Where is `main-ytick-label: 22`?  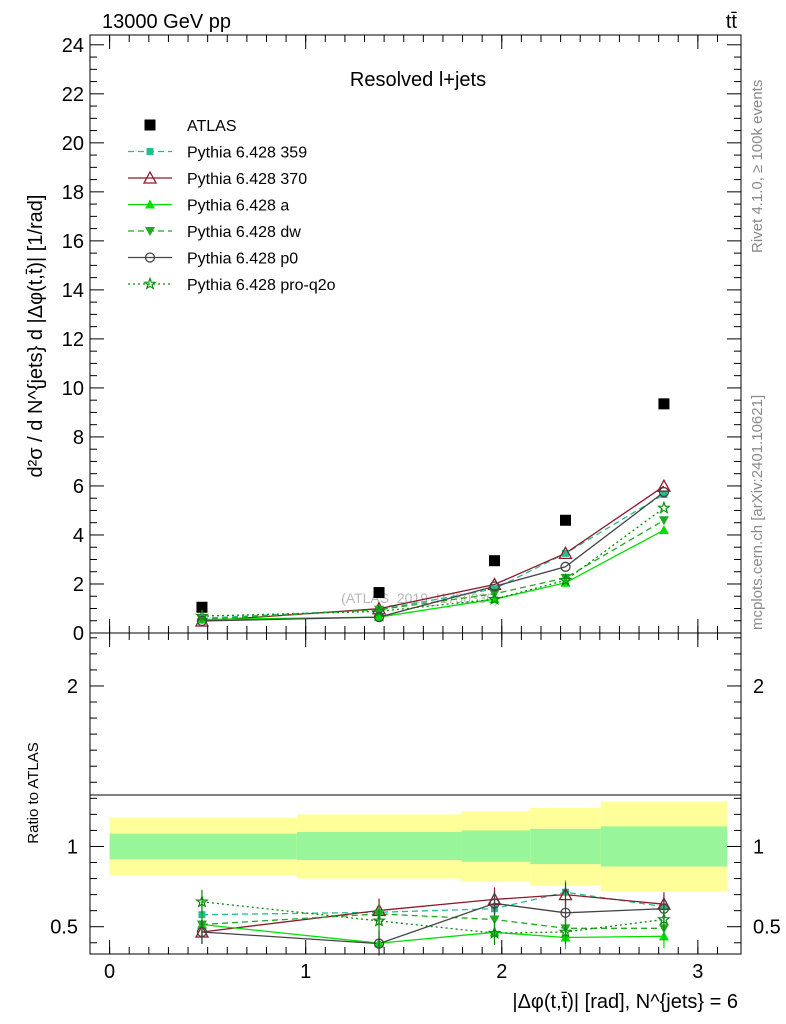
main-ytick-label: 22 is located at coordinates (73, 95).